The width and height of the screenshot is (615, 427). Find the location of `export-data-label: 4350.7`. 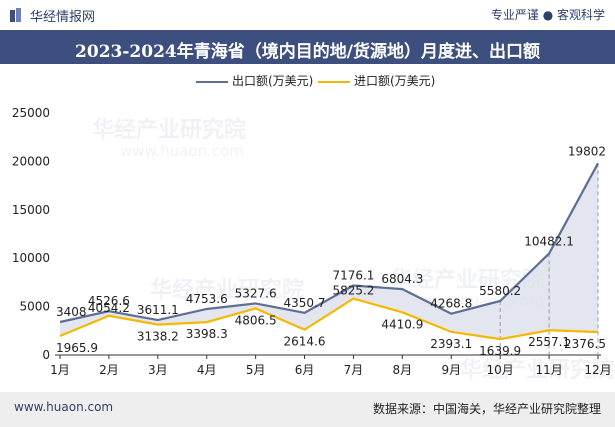

export-data-label: 4350.7 is located at coordinates (305, 303).